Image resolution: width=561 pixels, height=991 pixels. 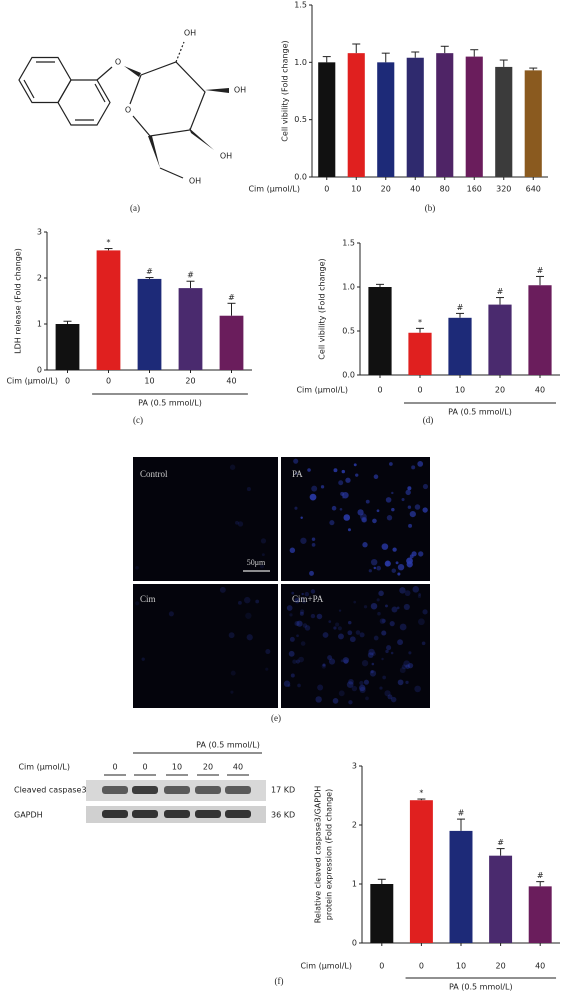 I want to click on micrograph, so click(x=205, y=646).